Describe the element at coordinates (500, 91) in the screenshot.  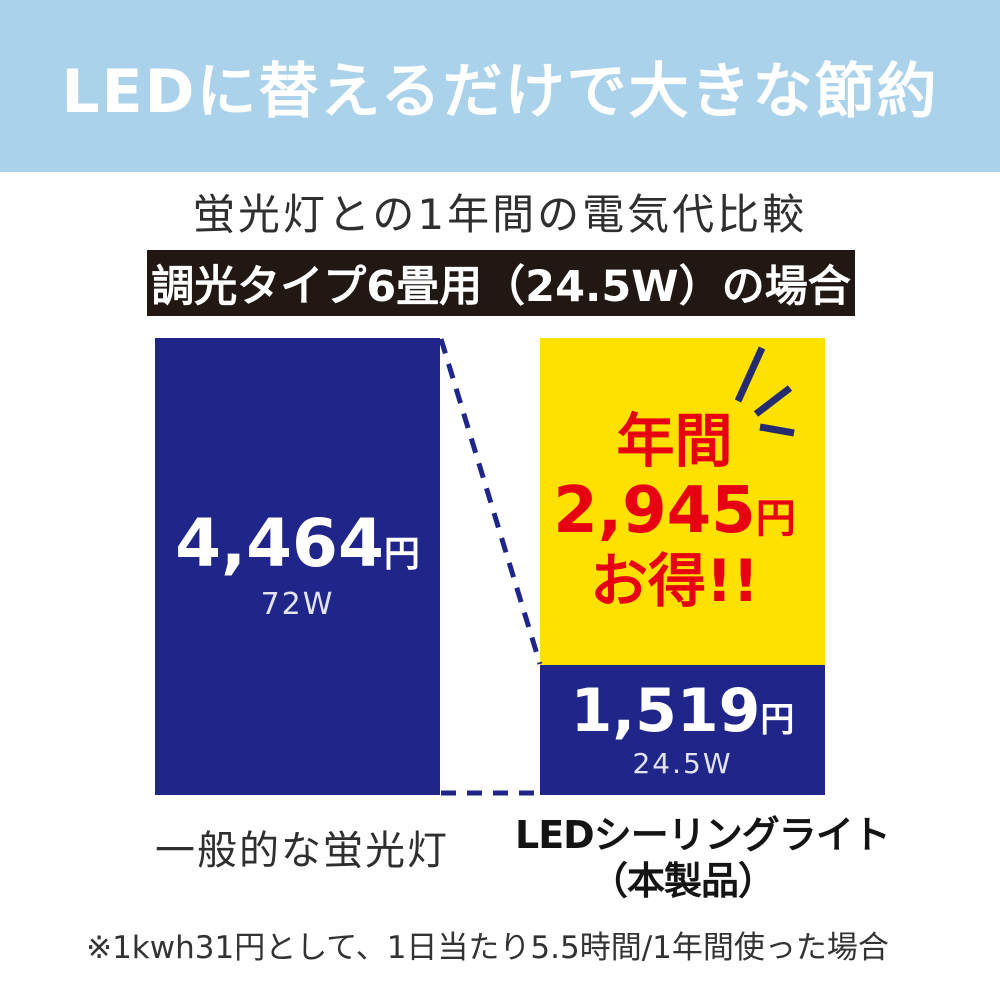
I see `page-title: LEDに替えるだけで大きな節約` at that location.